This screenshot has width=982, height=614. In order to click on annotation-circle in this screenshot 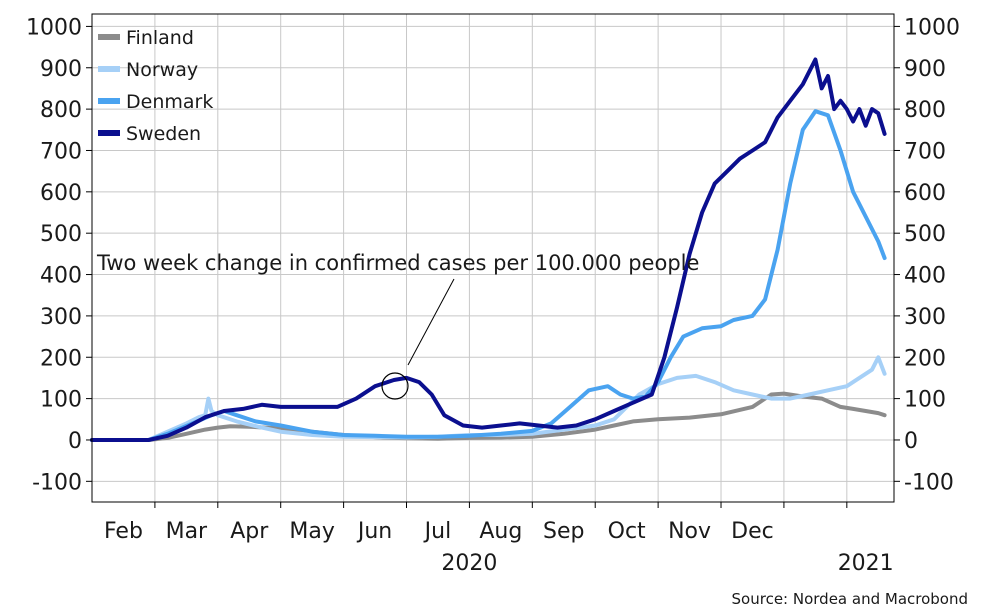, I will do `click(395, 386)`.